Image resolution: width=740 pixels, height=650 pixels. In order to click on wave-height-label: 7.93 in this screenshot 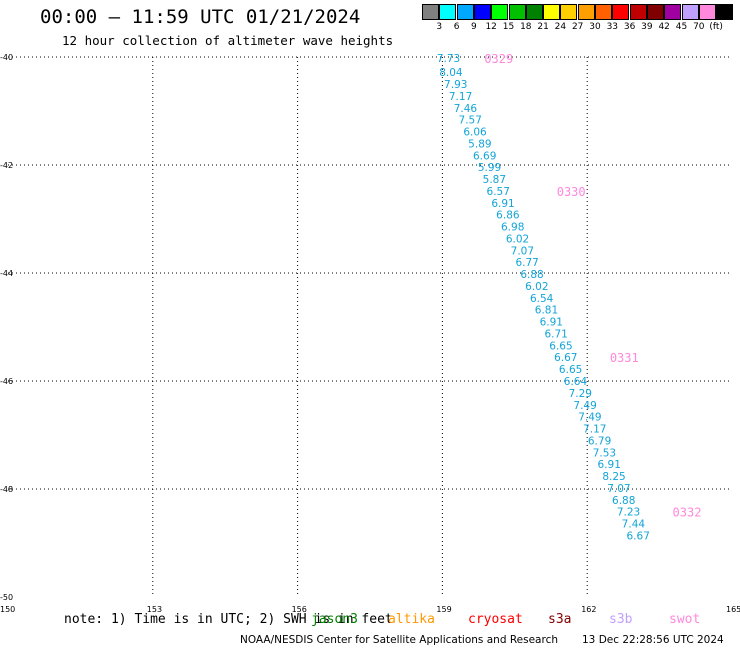, I will do `click(455, 85)`.